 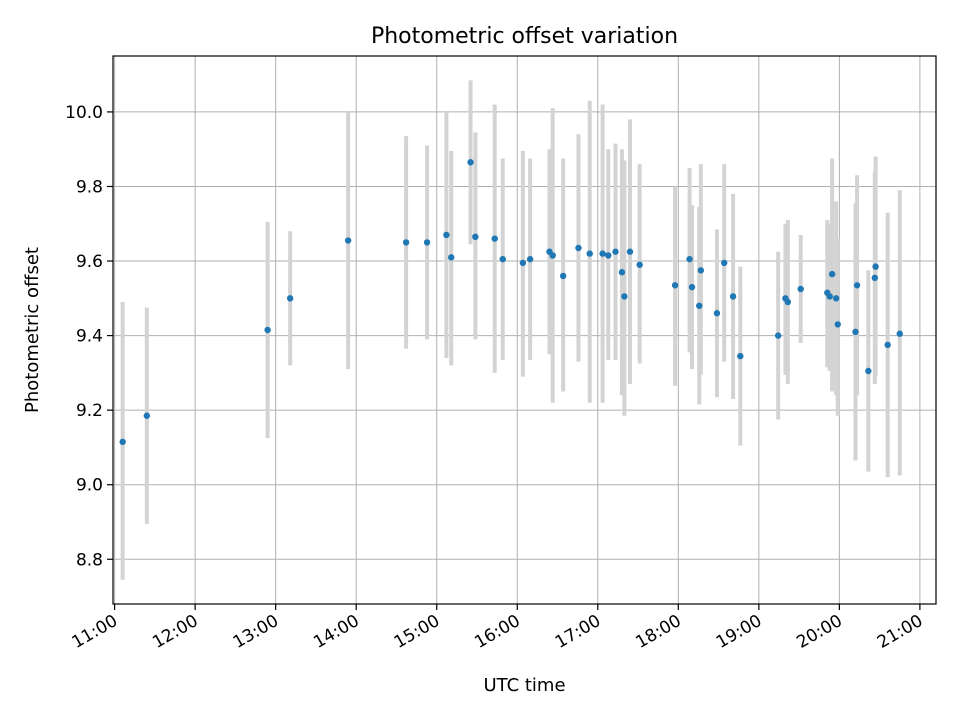 I want to click on y-tick-label: 9.2, so click(x=89, y=411).